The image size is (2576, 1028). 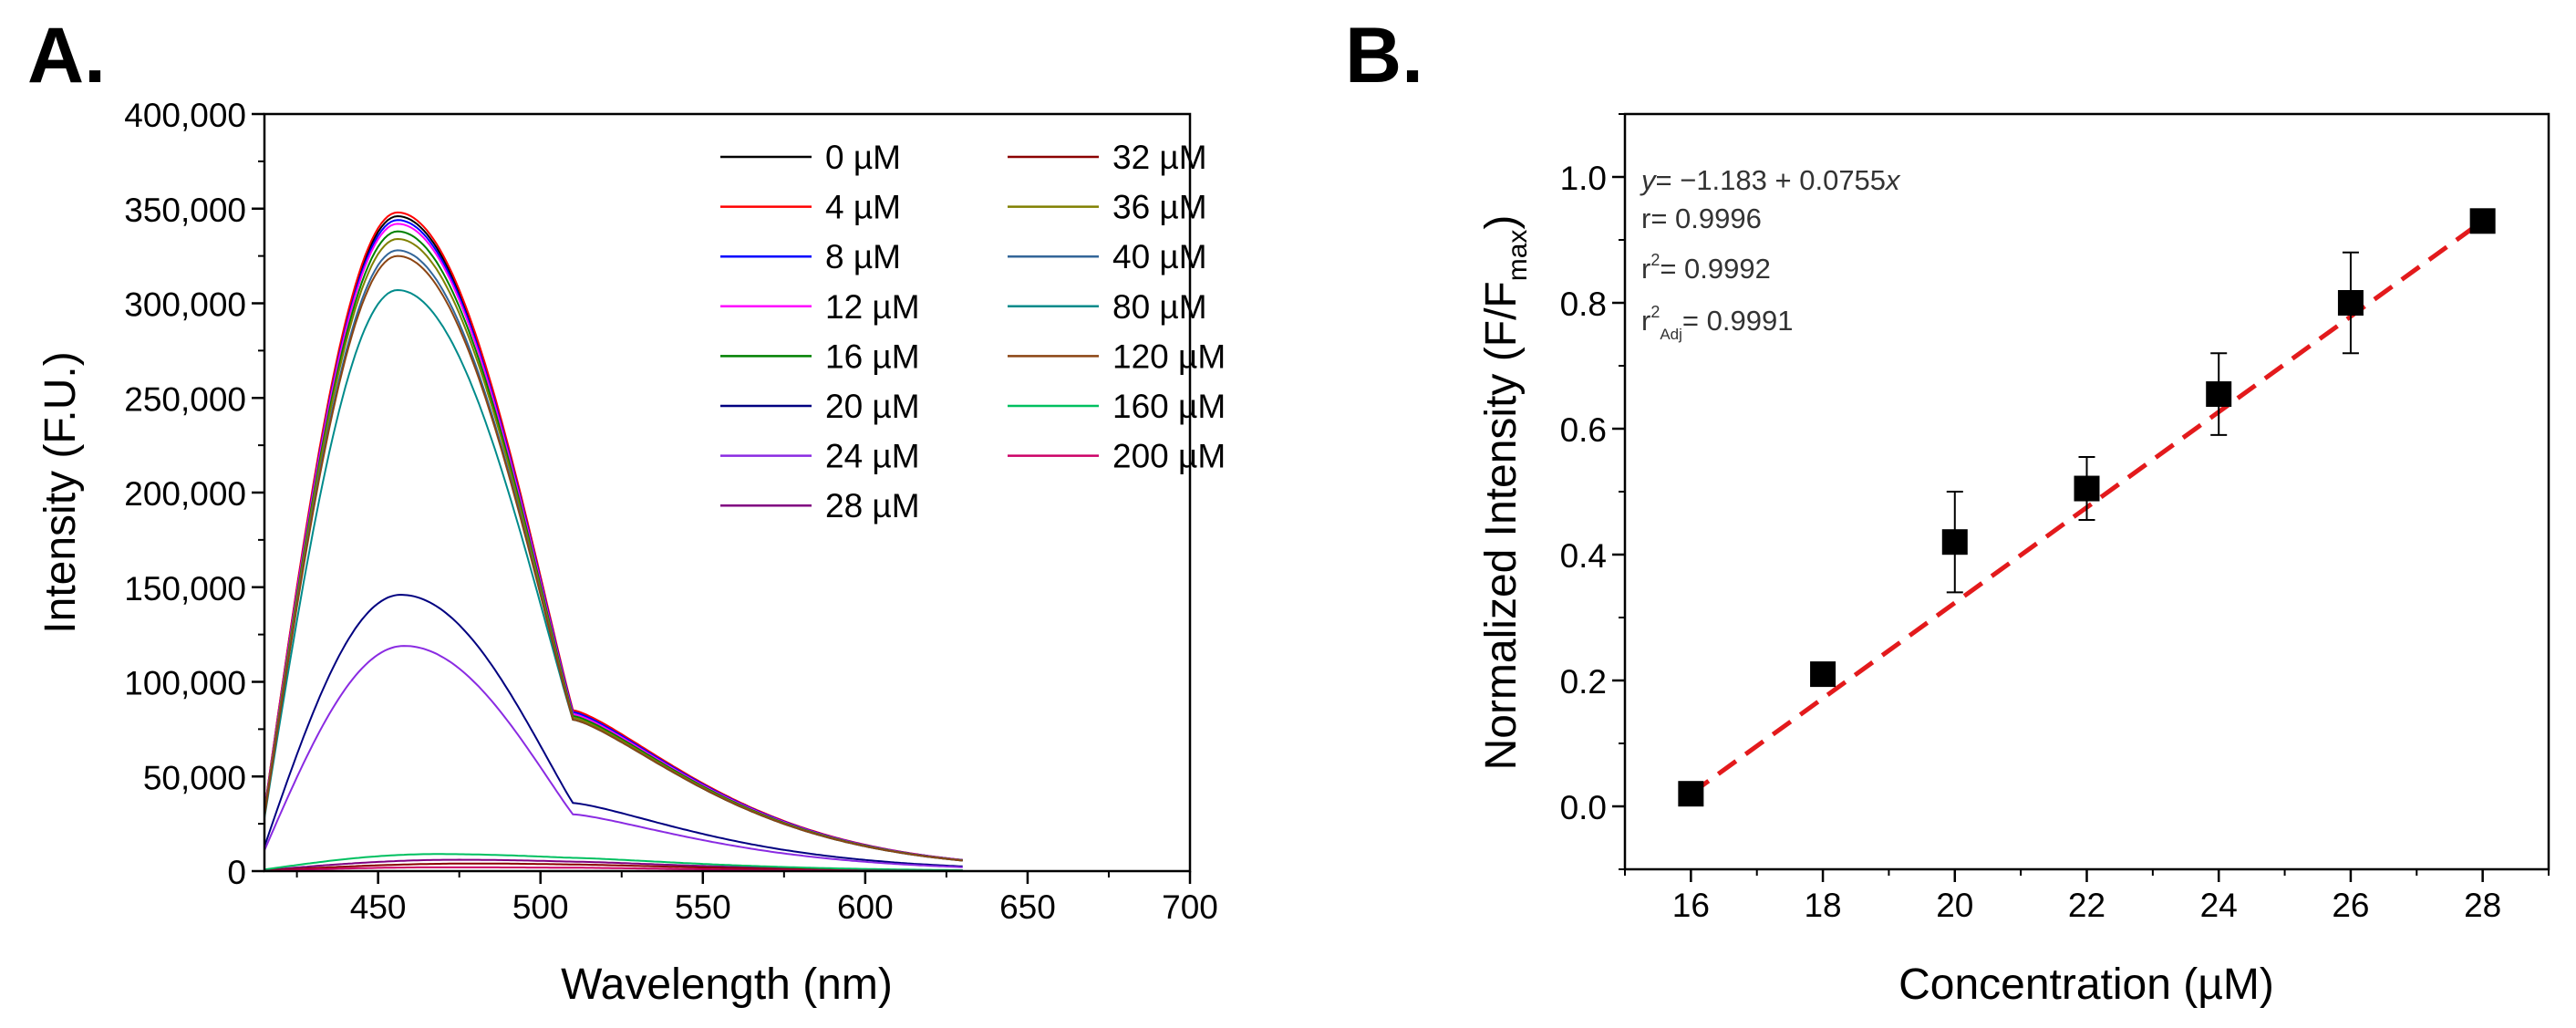 I want to click on calibration-x-tick-label: 26, so click(x=2350, y=906).